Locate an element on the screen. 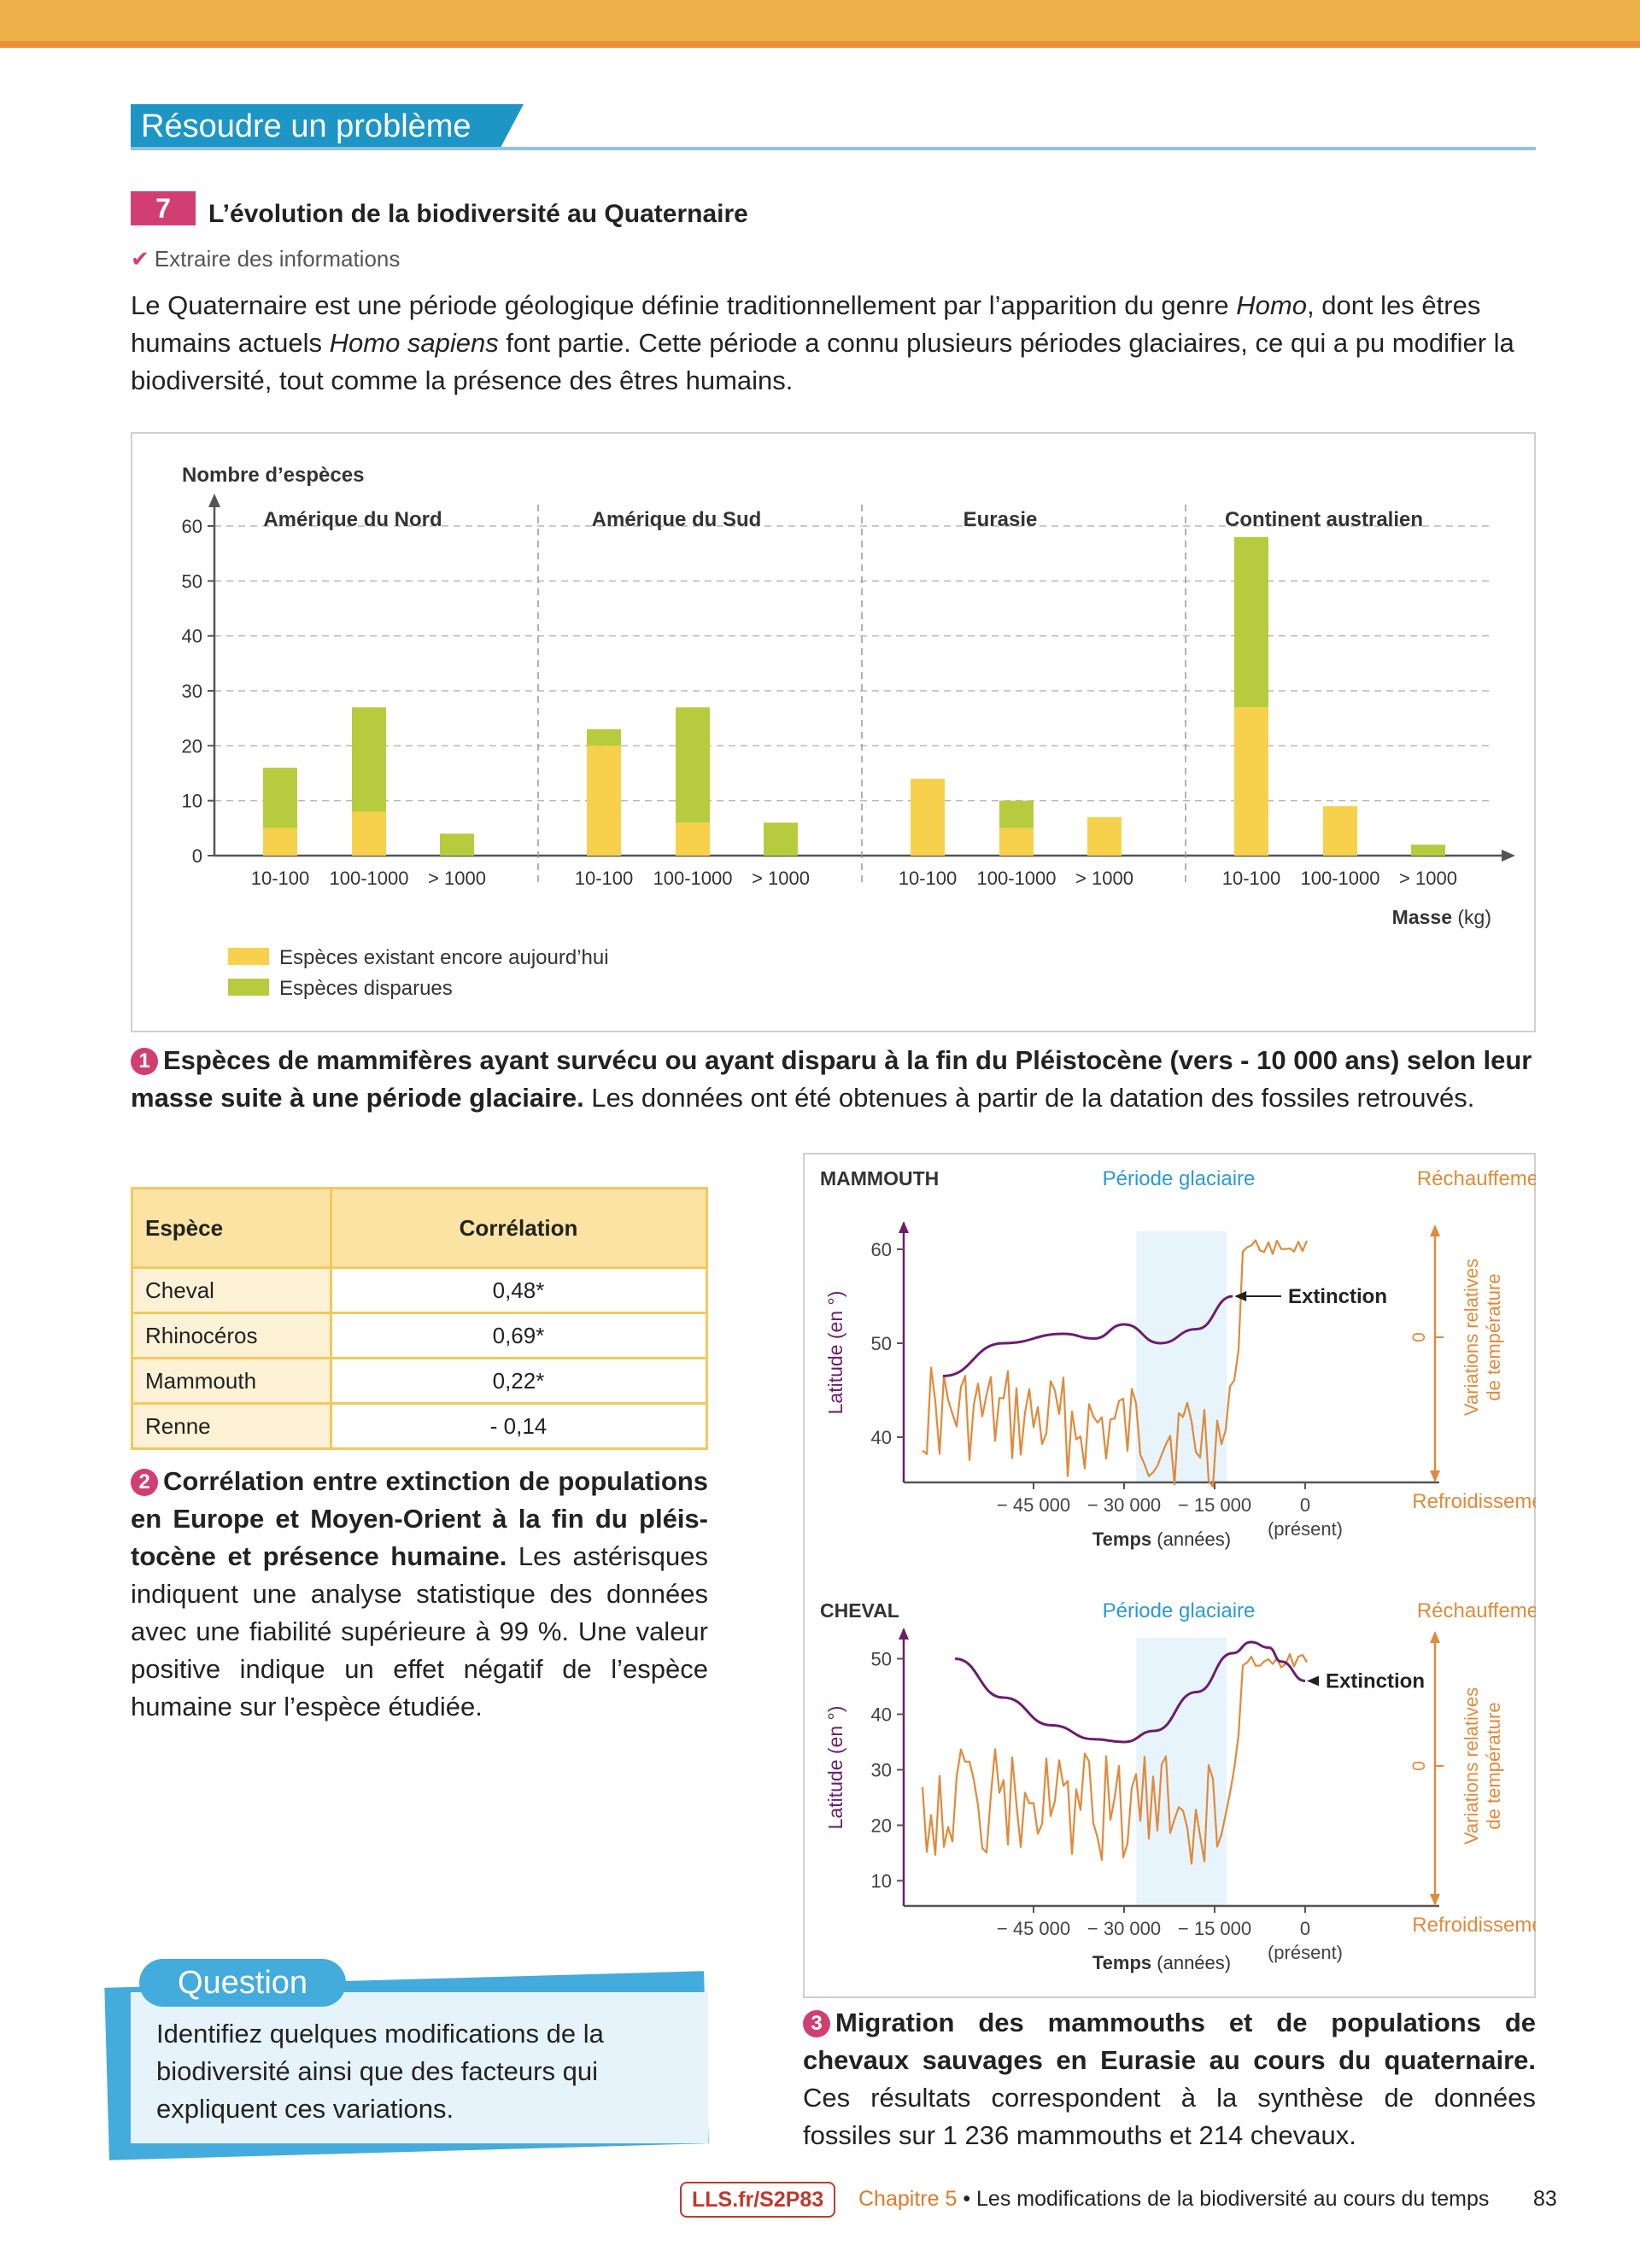  table-cell-species: Mammouth is located at coordinates (231, 1381).